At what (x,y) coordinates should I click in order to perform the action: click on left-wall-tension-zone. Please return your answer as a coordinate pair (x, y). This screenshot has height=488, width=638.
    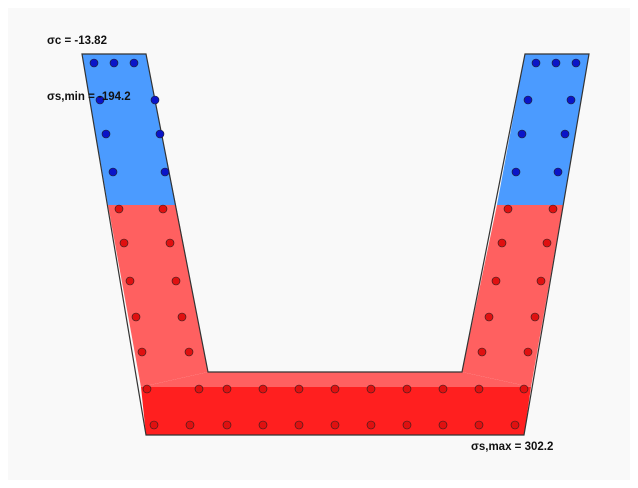
    Looking at the image, I should click on (158, 296).